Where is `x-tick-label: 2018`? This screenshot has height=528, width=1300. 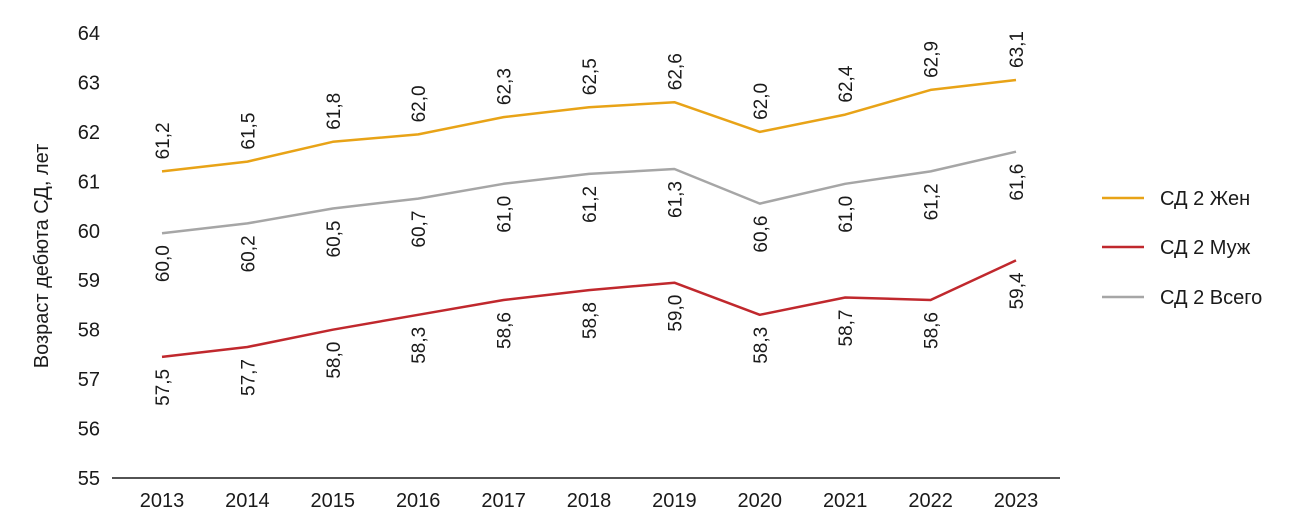
x-tick-label: 2018 is located at coordinates (589, 501).